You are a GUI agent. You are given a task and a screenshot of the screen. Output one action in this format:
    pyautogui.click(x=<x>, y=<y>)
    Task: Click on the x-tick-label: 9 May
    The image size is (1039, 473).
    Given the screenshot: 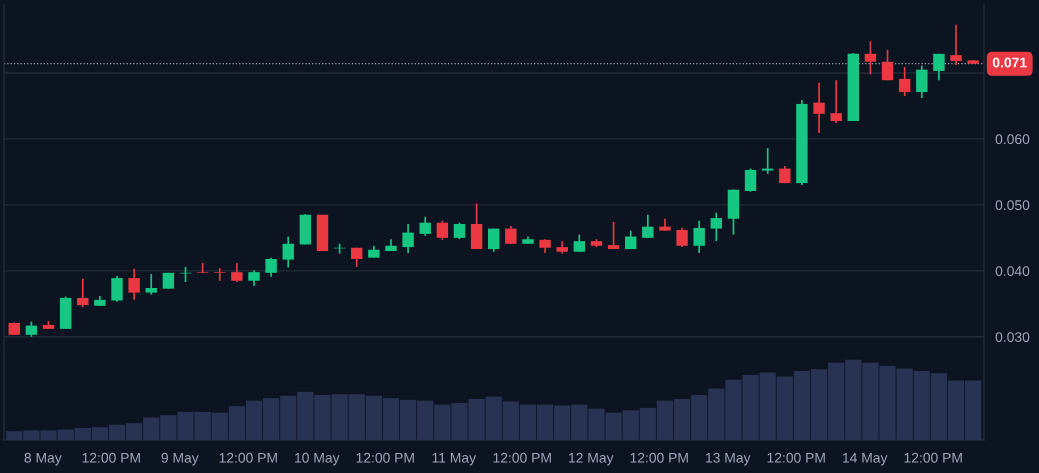 What is the action you would take?
    pyautogui.click(x=180, y=459)
    